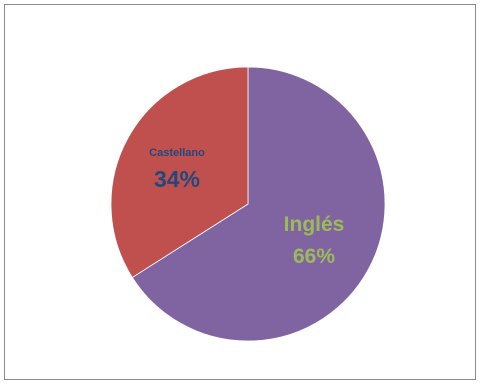 This screenshot has width=481, height=385. What do you see at coordinates (314, 256) in the screenshot?
I see `slice-value-ingles: 66%` at bounding box center [314, 256].